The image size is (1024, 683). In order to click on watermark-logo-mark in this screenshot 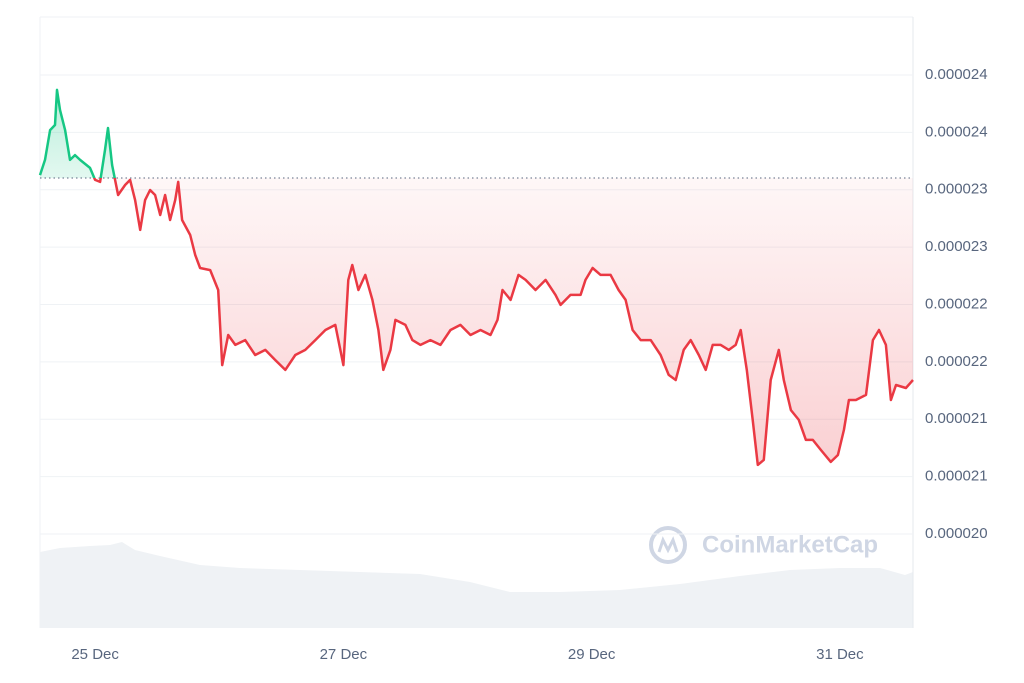, I will do `click(668, 545)`.